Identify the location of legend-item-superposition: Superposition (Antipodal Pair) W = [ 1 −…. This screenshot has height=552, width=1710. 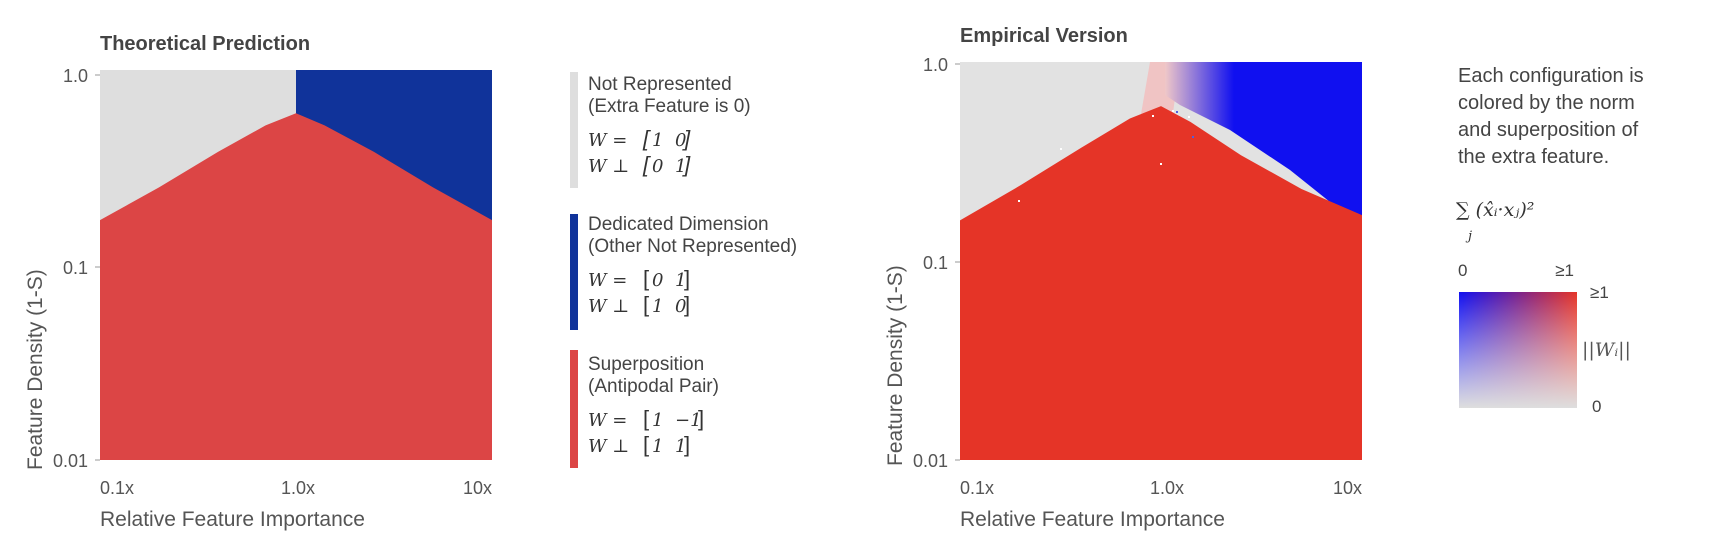
(644, 409).